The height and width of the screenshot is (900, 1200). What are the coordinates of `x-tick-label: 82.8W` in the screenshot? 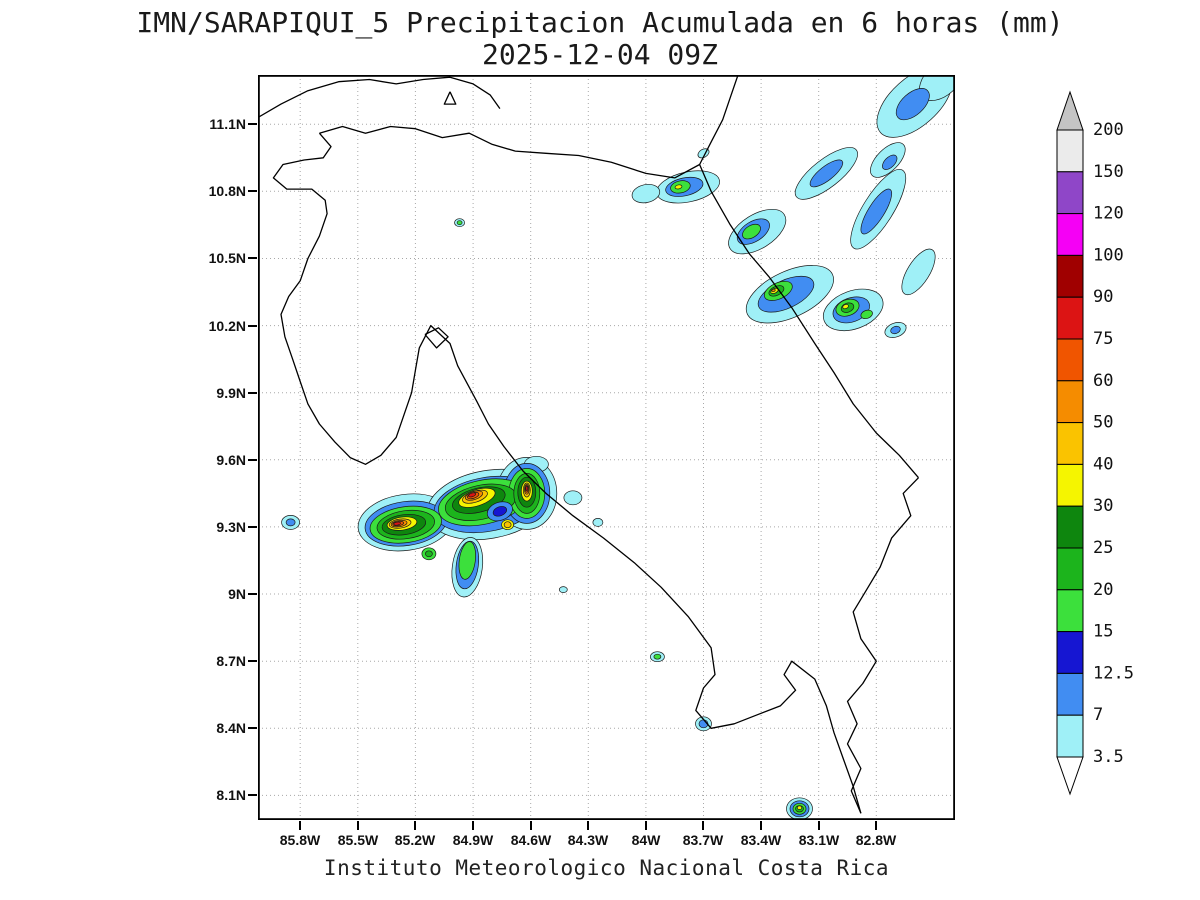 It's located at (876, 840).